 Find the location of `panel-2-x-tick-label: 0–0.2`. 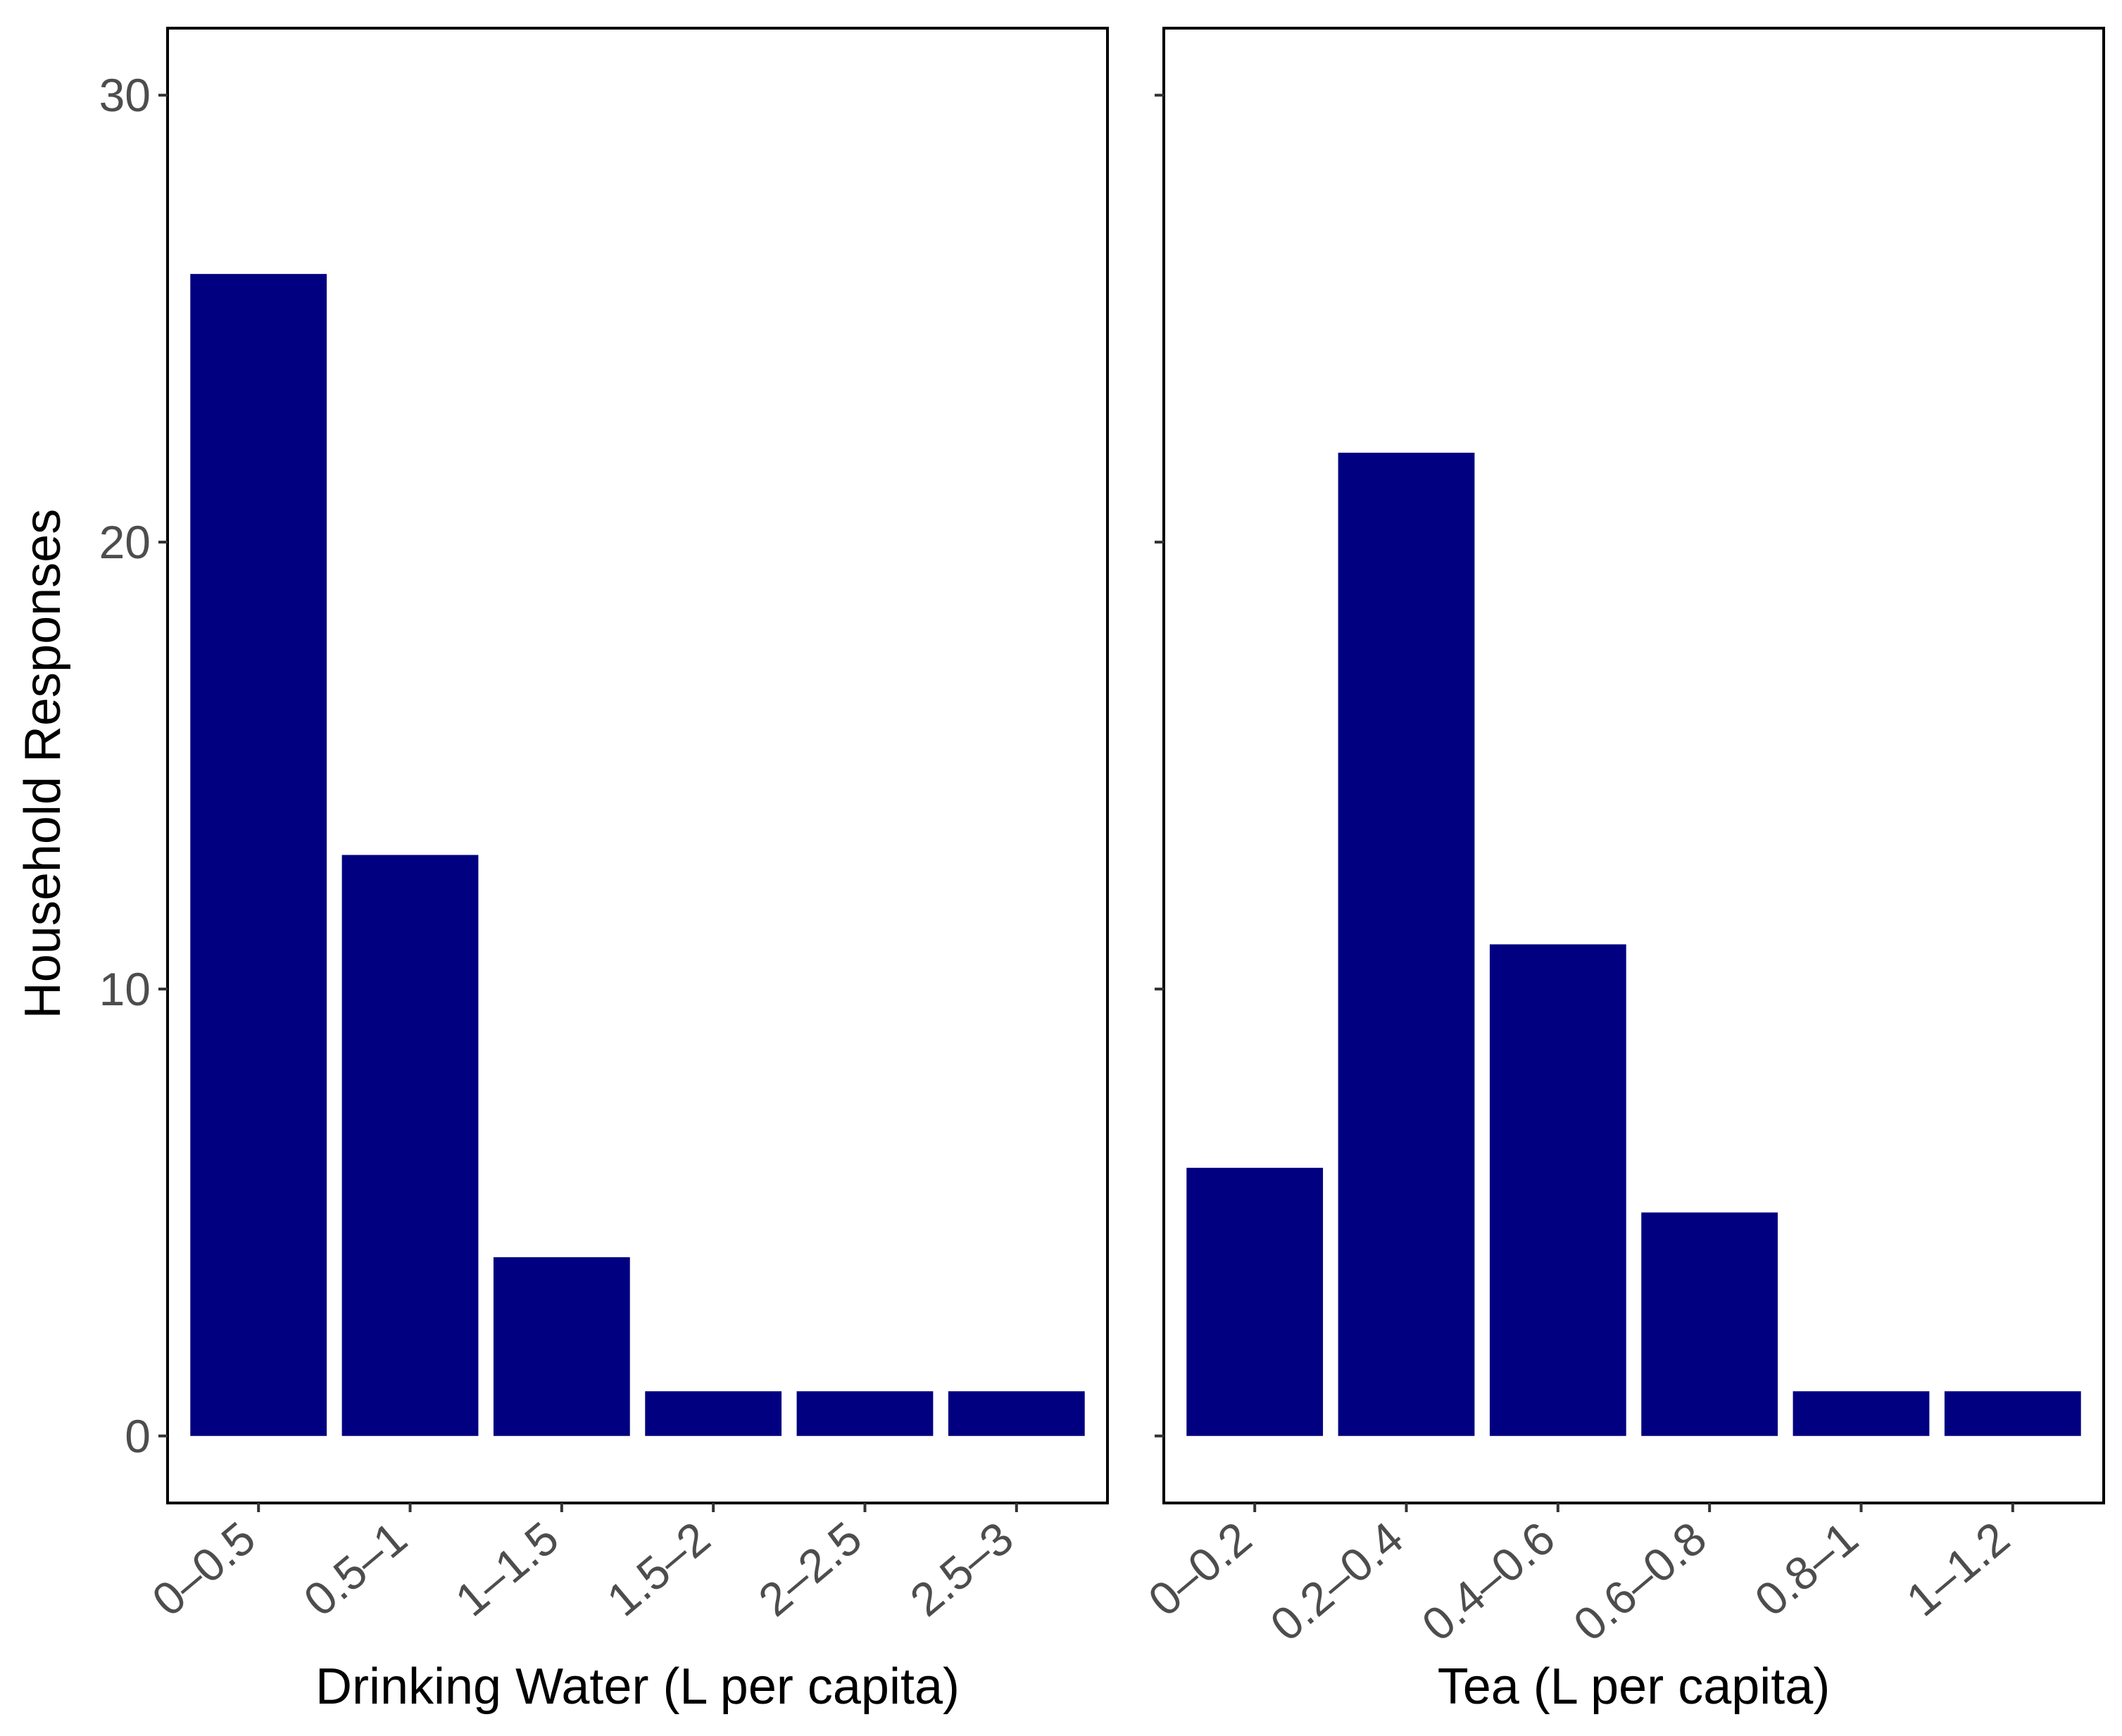

panel-2-x-tick-label: 0–0.2 is located at coordinates (1199, 1568).